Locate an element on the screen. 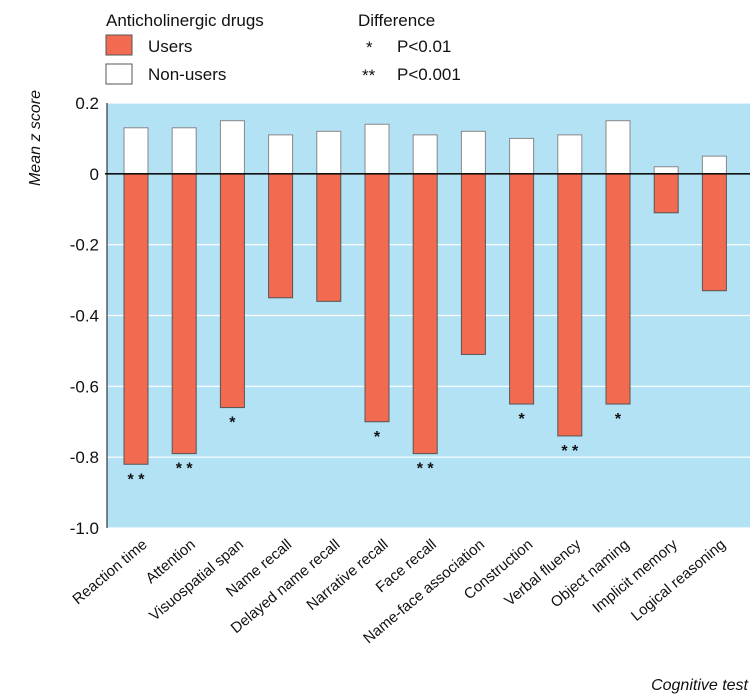  legend-nonusers-label: Non-users is located at coordinates (187, 74).